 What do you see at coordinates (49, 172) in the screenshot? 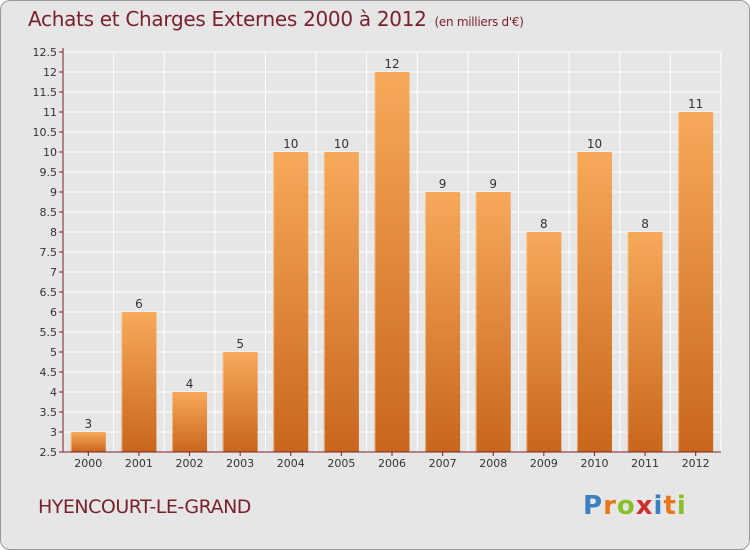
I see `y-tick-label: 9.5` at bounding box center [49, 172].